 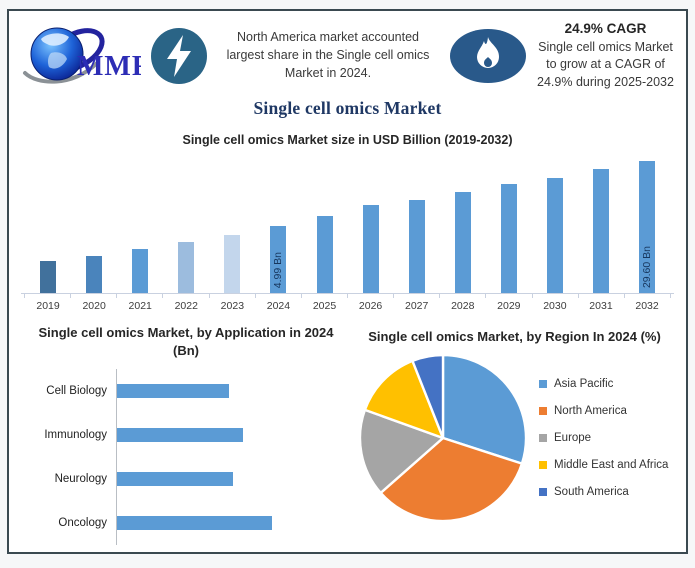 I want to click on legend-item-europe: Europe, so click(x=603, y=438).